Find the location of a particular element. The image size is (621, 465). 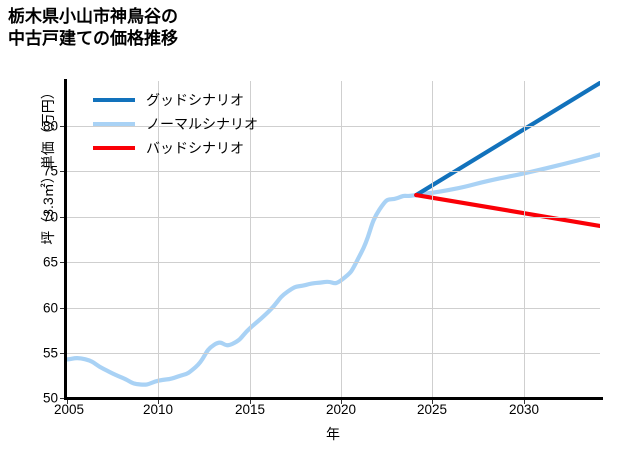

legend-swatch-good-icon is located at coordinates (114, 100).